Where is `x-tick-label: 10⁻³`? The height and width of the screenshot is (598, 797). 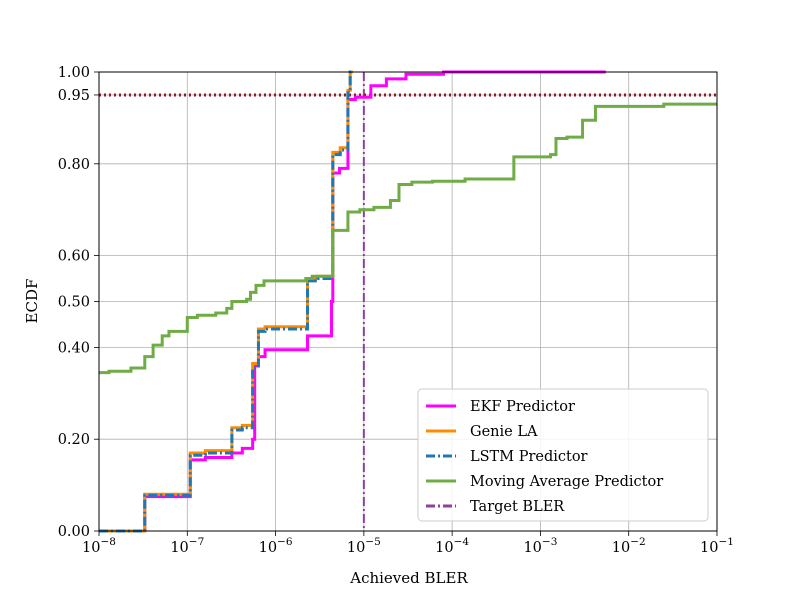 x-tick-label: 10⁻³ is located at coordinates (540, 546).